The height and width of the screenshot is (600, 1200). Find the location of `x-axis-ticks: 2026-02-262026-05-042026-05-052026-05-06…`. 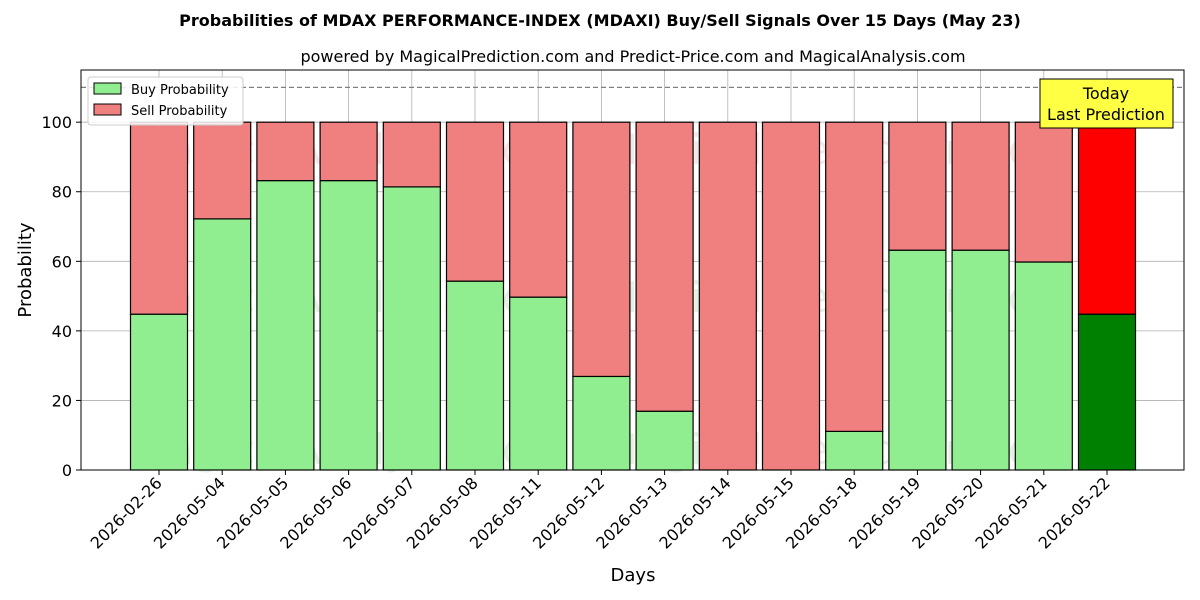

x-axis-ticks: 2026-02-262026-05-042026-05-052026-05-06… is located at coordinates (600, 511).